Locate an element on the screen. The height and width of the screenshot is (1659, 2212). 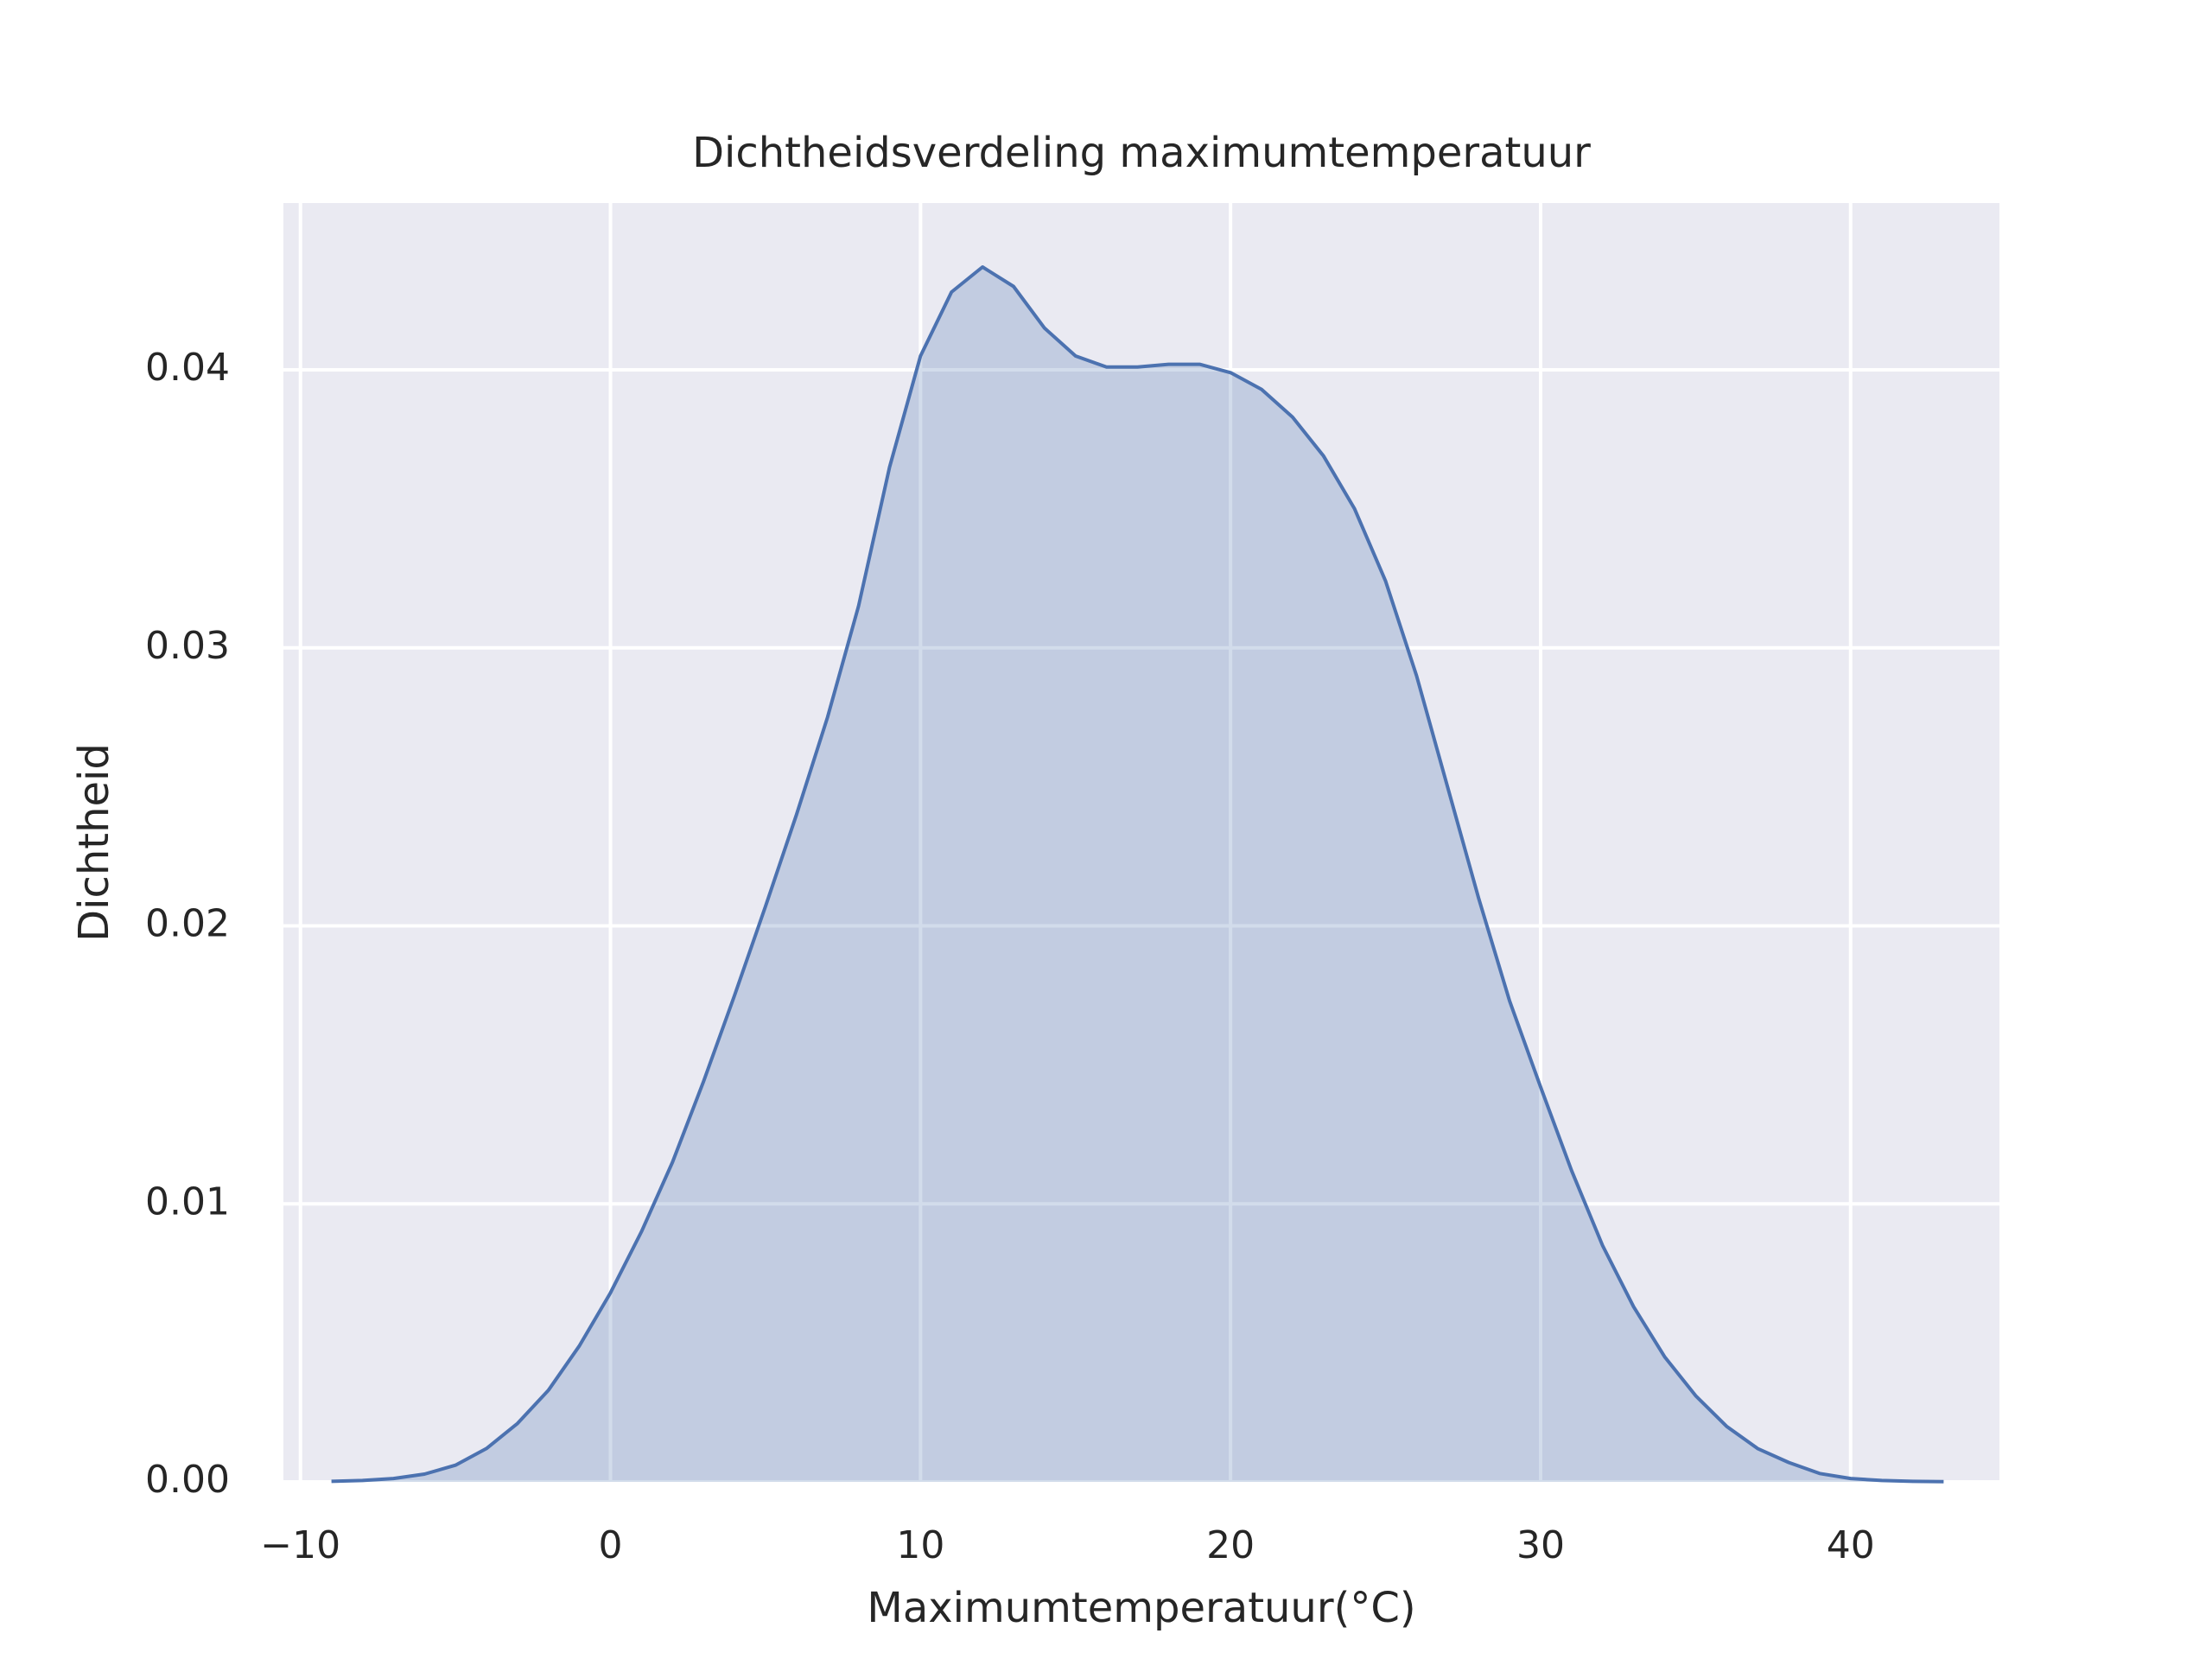
y-tick-label: 0.01 is located at coordinates (187, 1201).